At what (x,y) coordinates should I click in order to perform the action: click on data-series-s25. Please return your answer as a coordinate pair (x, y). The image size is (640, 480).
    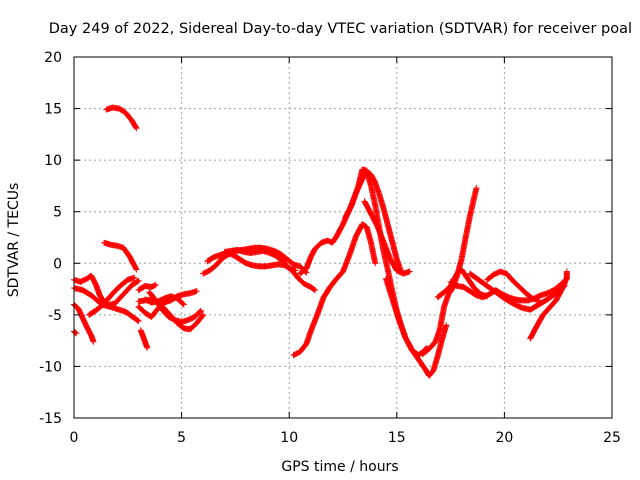
    Looking at the image, I should click on (517, 291).